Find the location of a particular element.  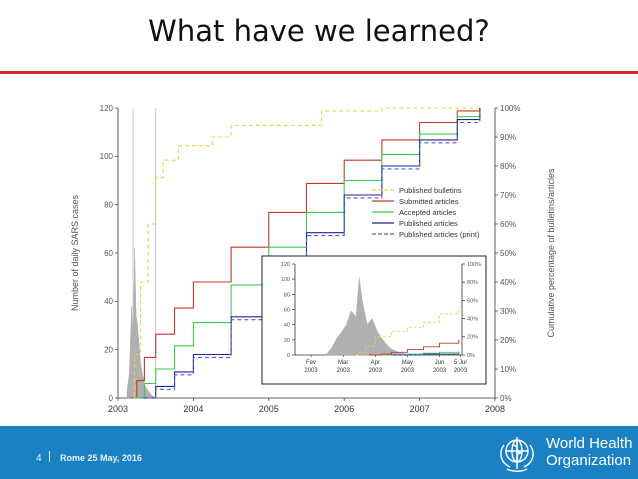

who-logo-line2: Organization is located at coordinates (589, 460).